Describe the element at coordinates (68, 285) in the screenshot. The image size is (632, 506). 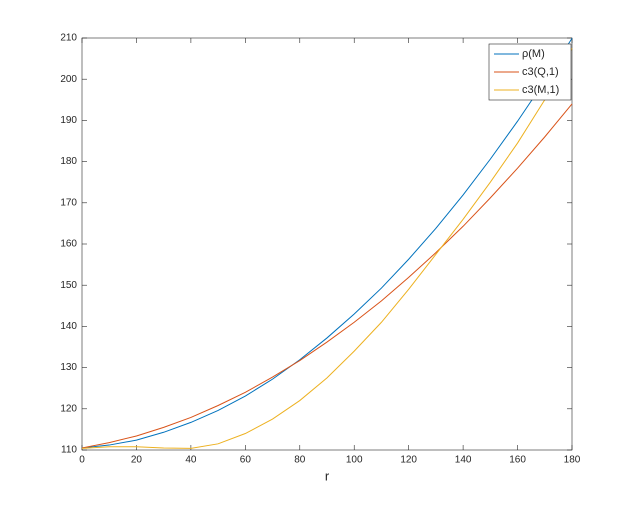
I see `y-tick-label: 150` at that location.